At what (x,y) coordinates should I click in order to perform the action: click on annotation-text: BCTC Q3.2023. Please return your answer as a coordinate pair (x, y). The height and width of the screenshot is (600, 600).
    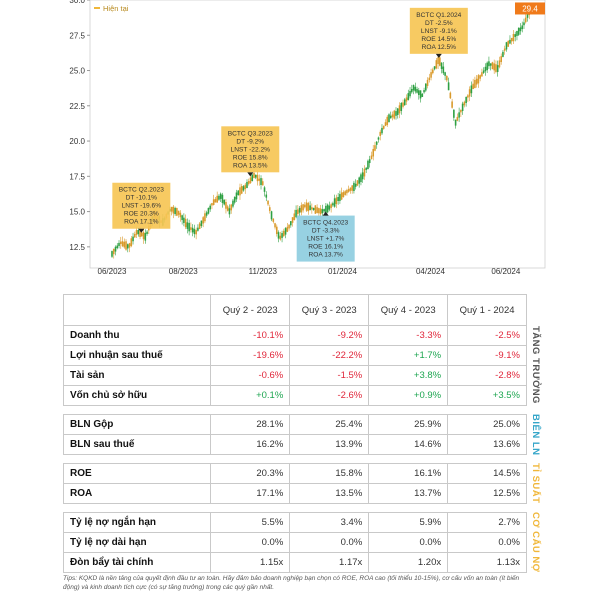
    Looking at the image, I should click on (250, 133).